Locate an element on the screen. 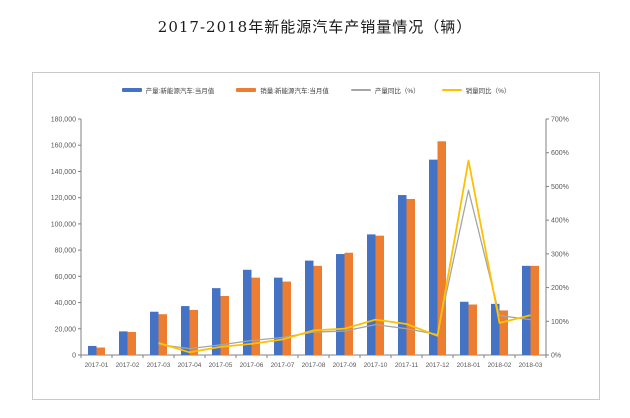 The height and width of the screenshot is (418, 630). x-axis-category-label: 2017-05 is located at coordinates (221, 365).